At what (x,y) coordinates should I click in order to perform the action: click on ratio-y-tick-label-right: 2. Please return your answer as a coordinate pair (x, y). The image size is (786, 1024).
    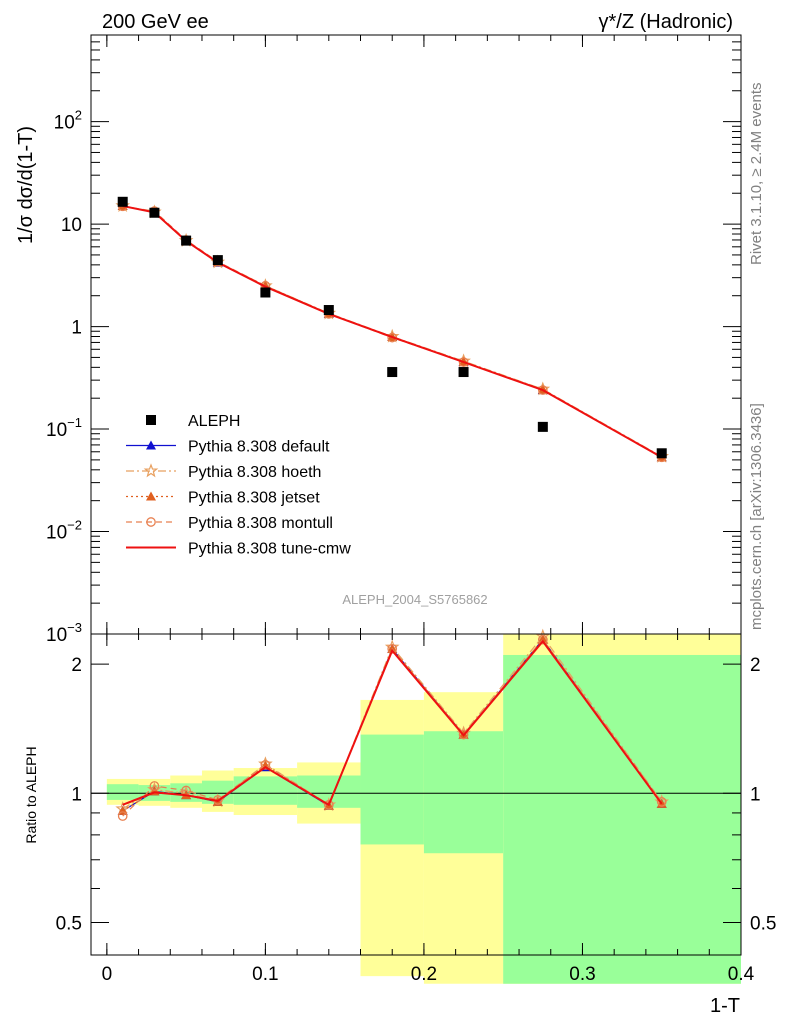
    Looking at the image, I should click on (755, 665).